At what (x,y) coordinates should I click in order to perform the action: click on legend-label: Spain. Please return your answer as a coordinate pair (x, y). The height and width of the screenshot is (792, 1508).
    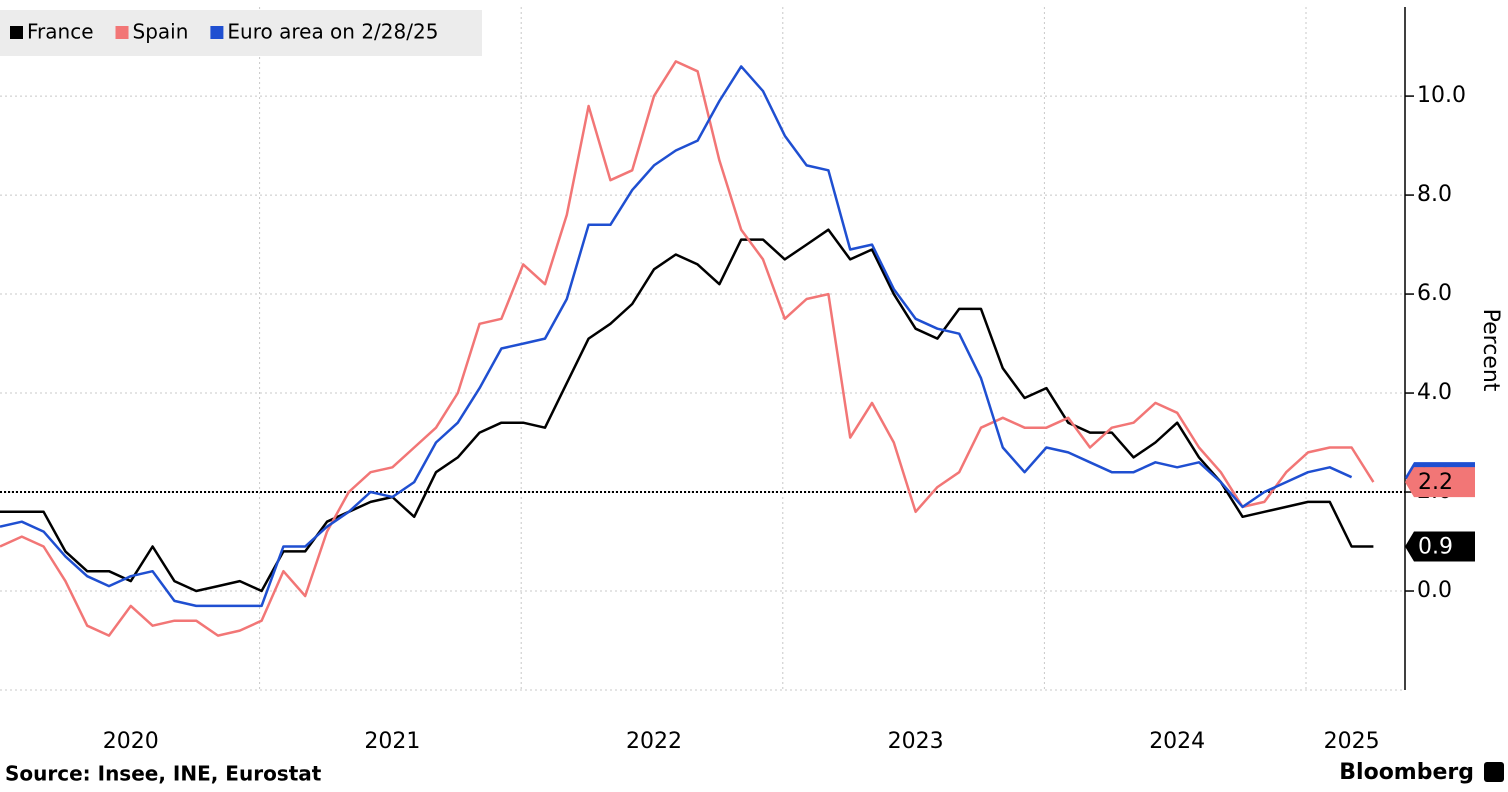
    Looking at the image, I should click on (161, 32).